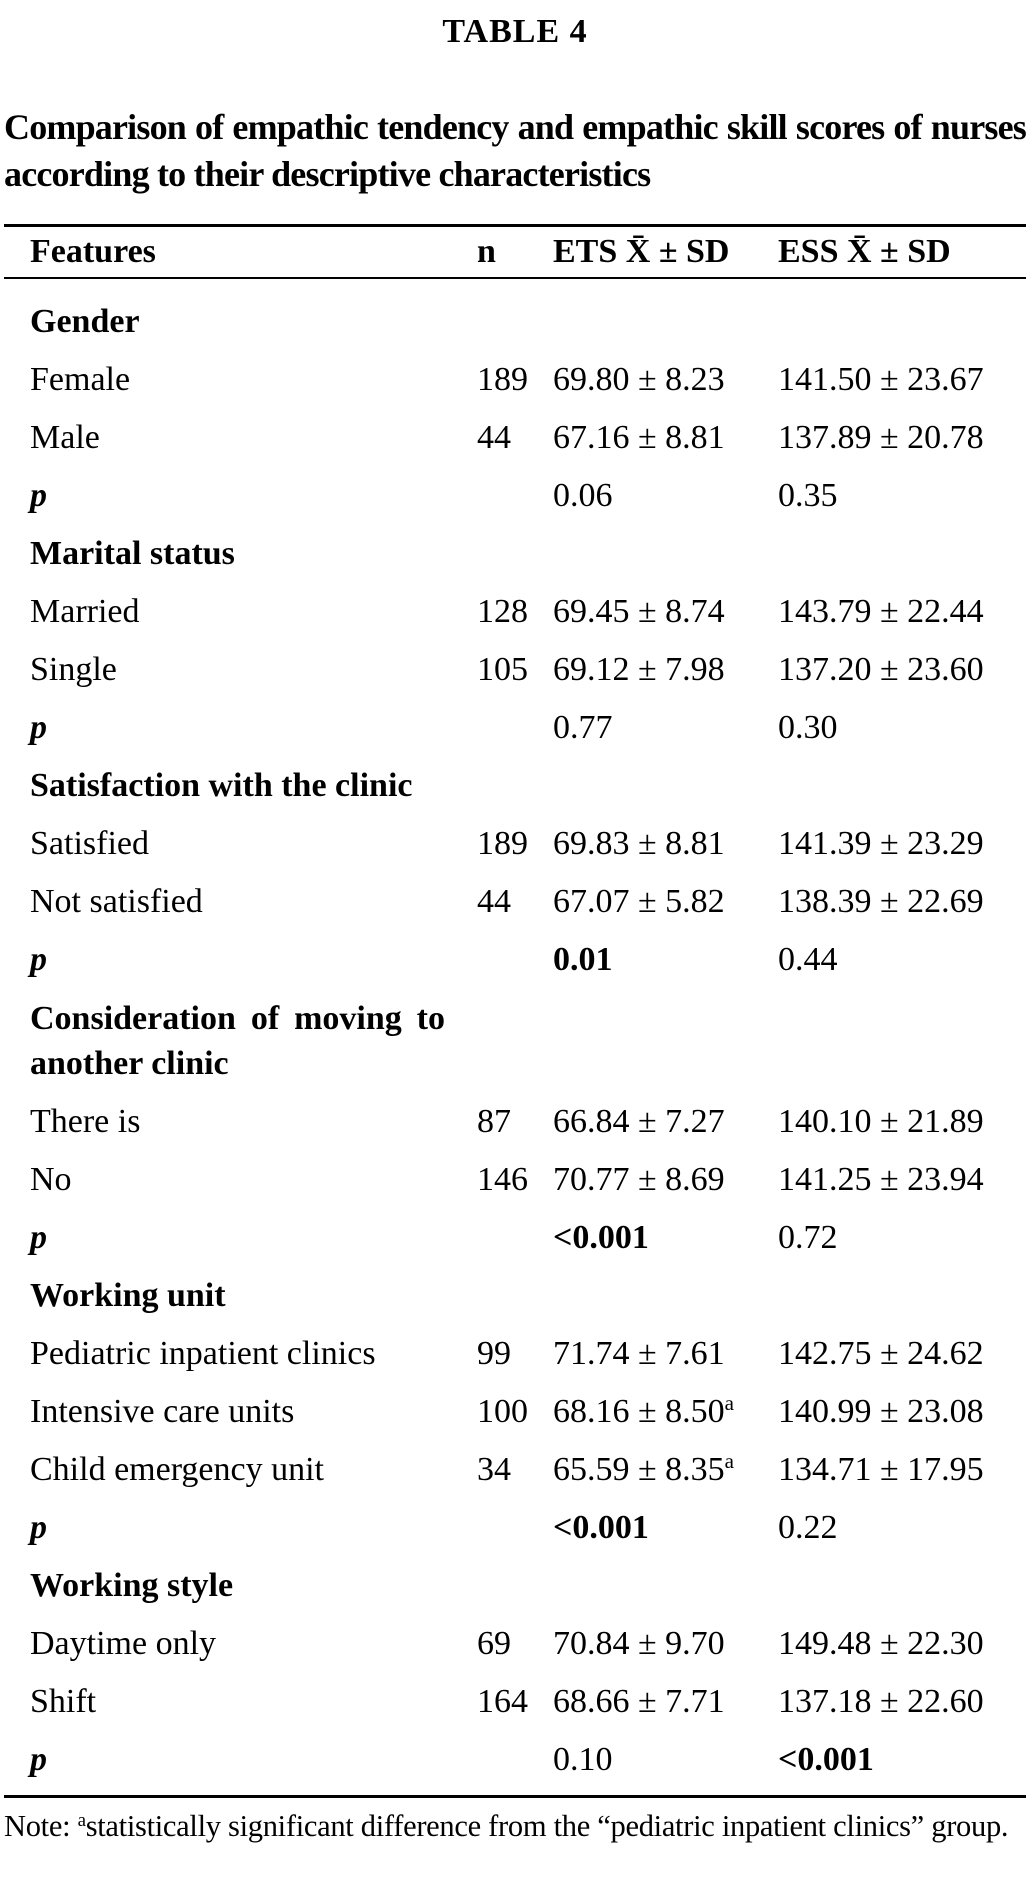 This screenshot has height=1888, width=1030. Describe the element at coordinates (51, 1179) in the screenshot. I see `row-label: No` at that location.